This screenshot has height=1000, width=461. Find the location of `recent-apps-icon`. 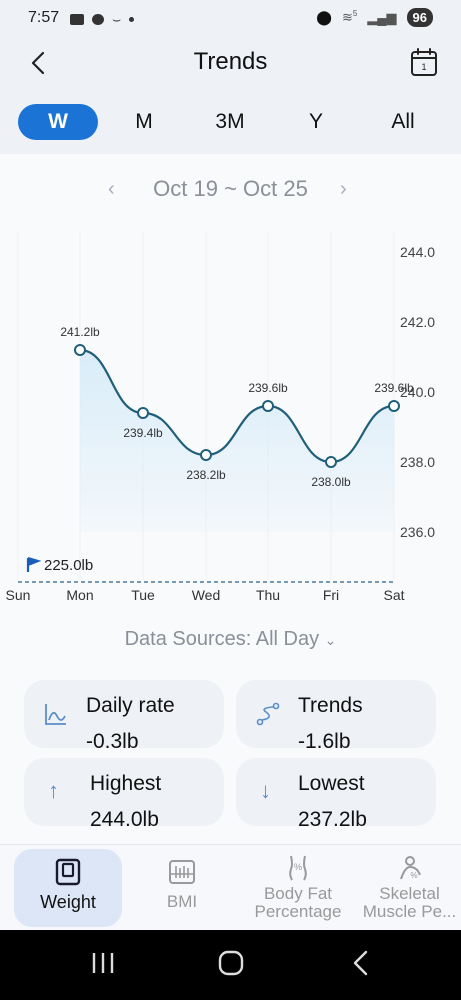

recent-apps-icon is located at coordinates (103, 963).